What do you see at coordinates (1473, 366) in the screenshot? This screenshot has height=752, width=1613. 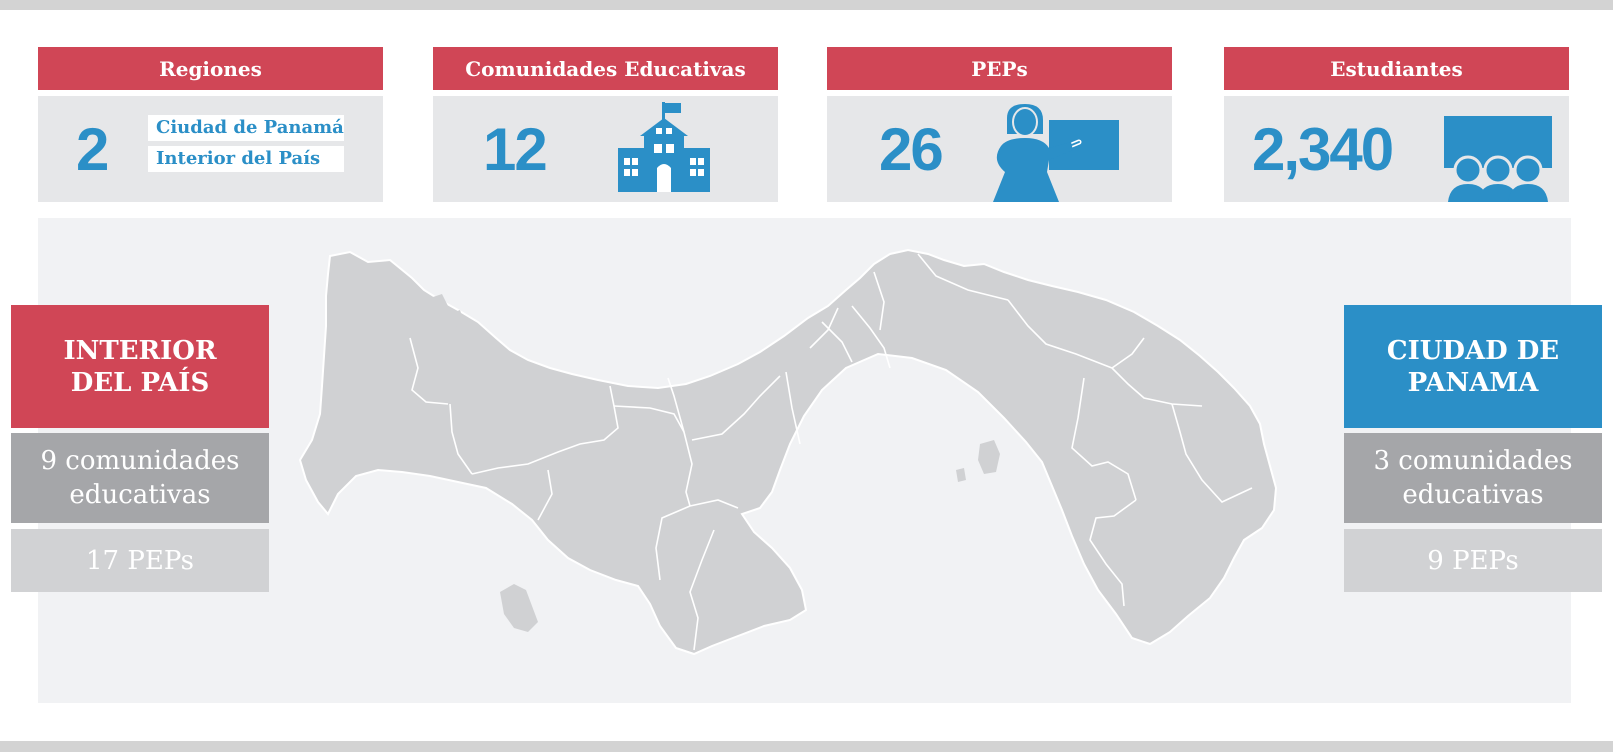 I see `city-title: CIUDAD DE PANAMA` at bounding box center [1473, 366].